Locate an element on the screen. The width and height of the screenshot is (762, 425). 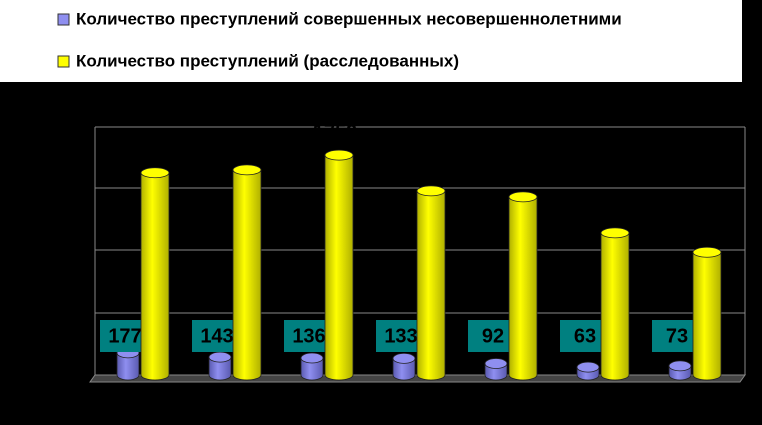
value-label: 1618 is located at coordinates (151, 150).